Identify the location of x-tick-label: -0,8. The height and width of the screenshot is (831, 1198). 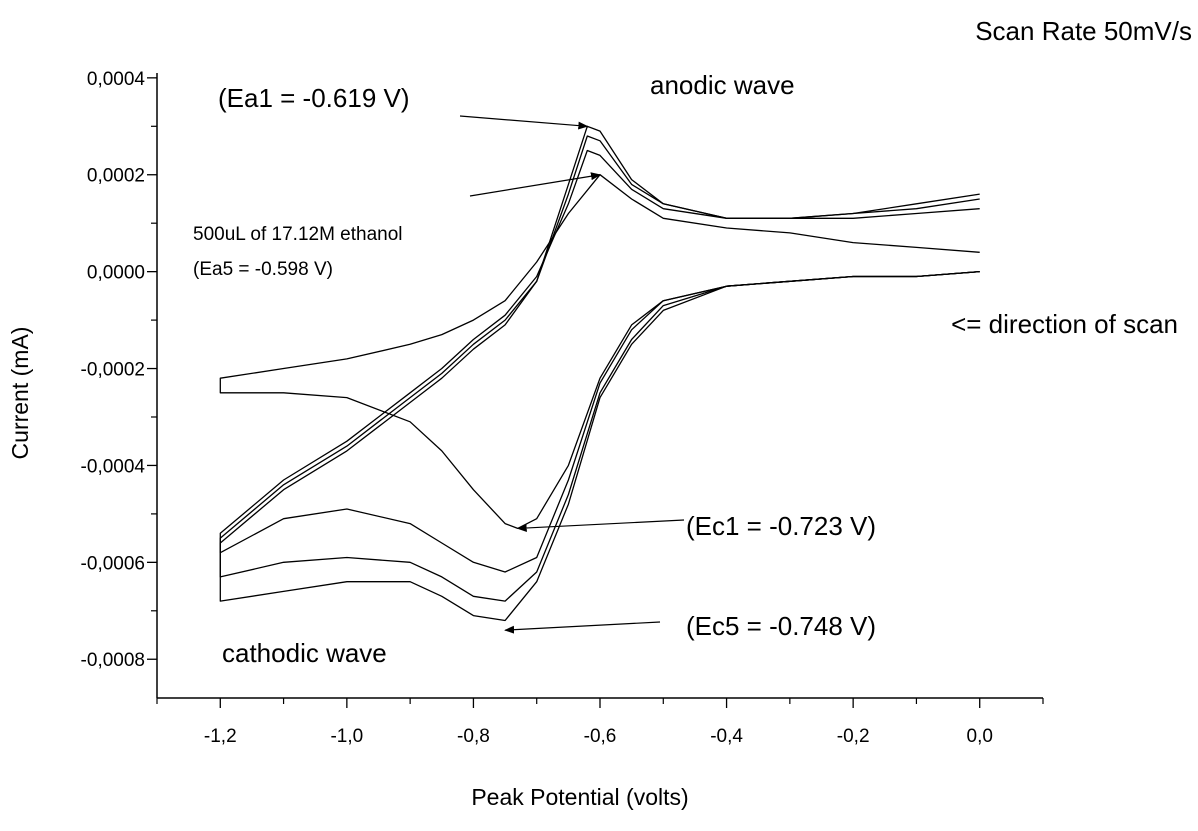
(473, 736).